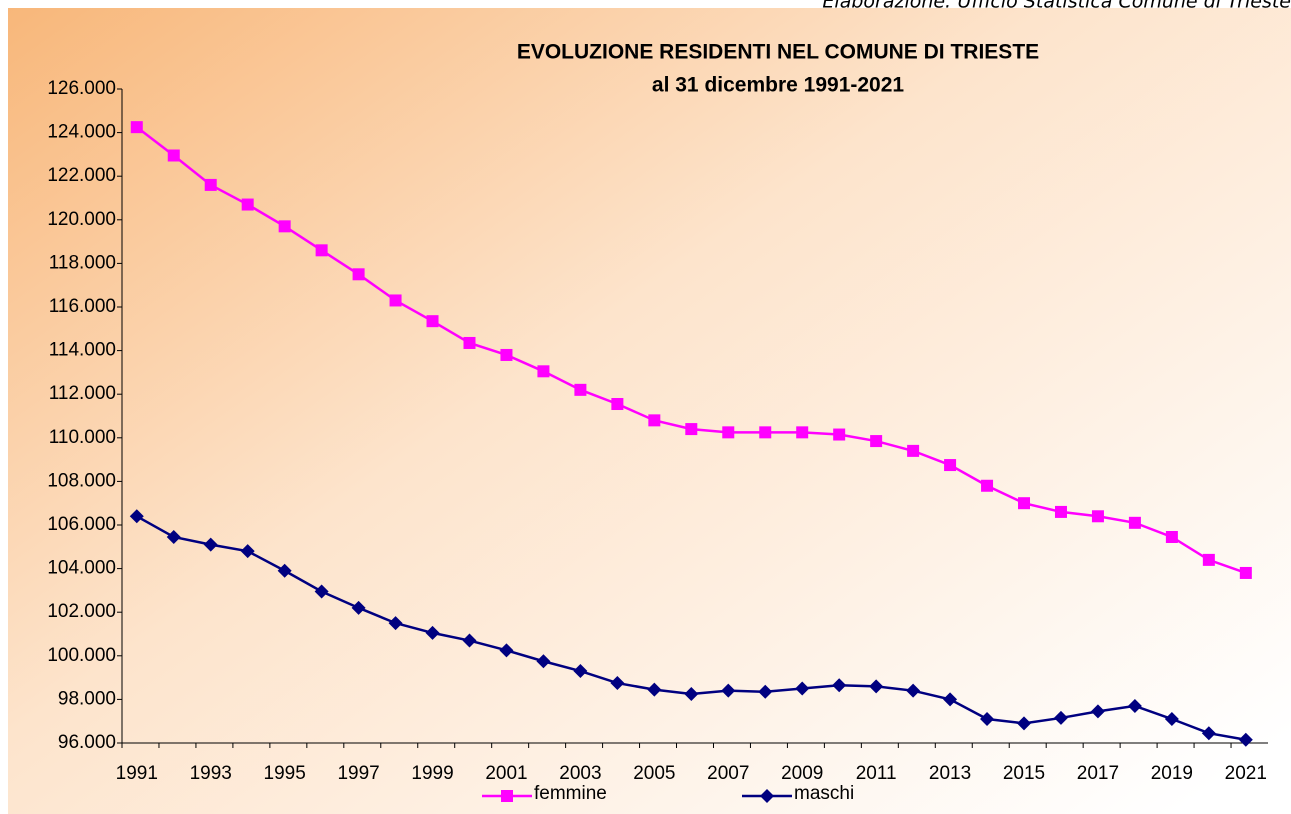  What do you see at coordinates (82, 262) in the screenshot?
I see `y-tick-label: 118.000` at bounding box center [82, 262].